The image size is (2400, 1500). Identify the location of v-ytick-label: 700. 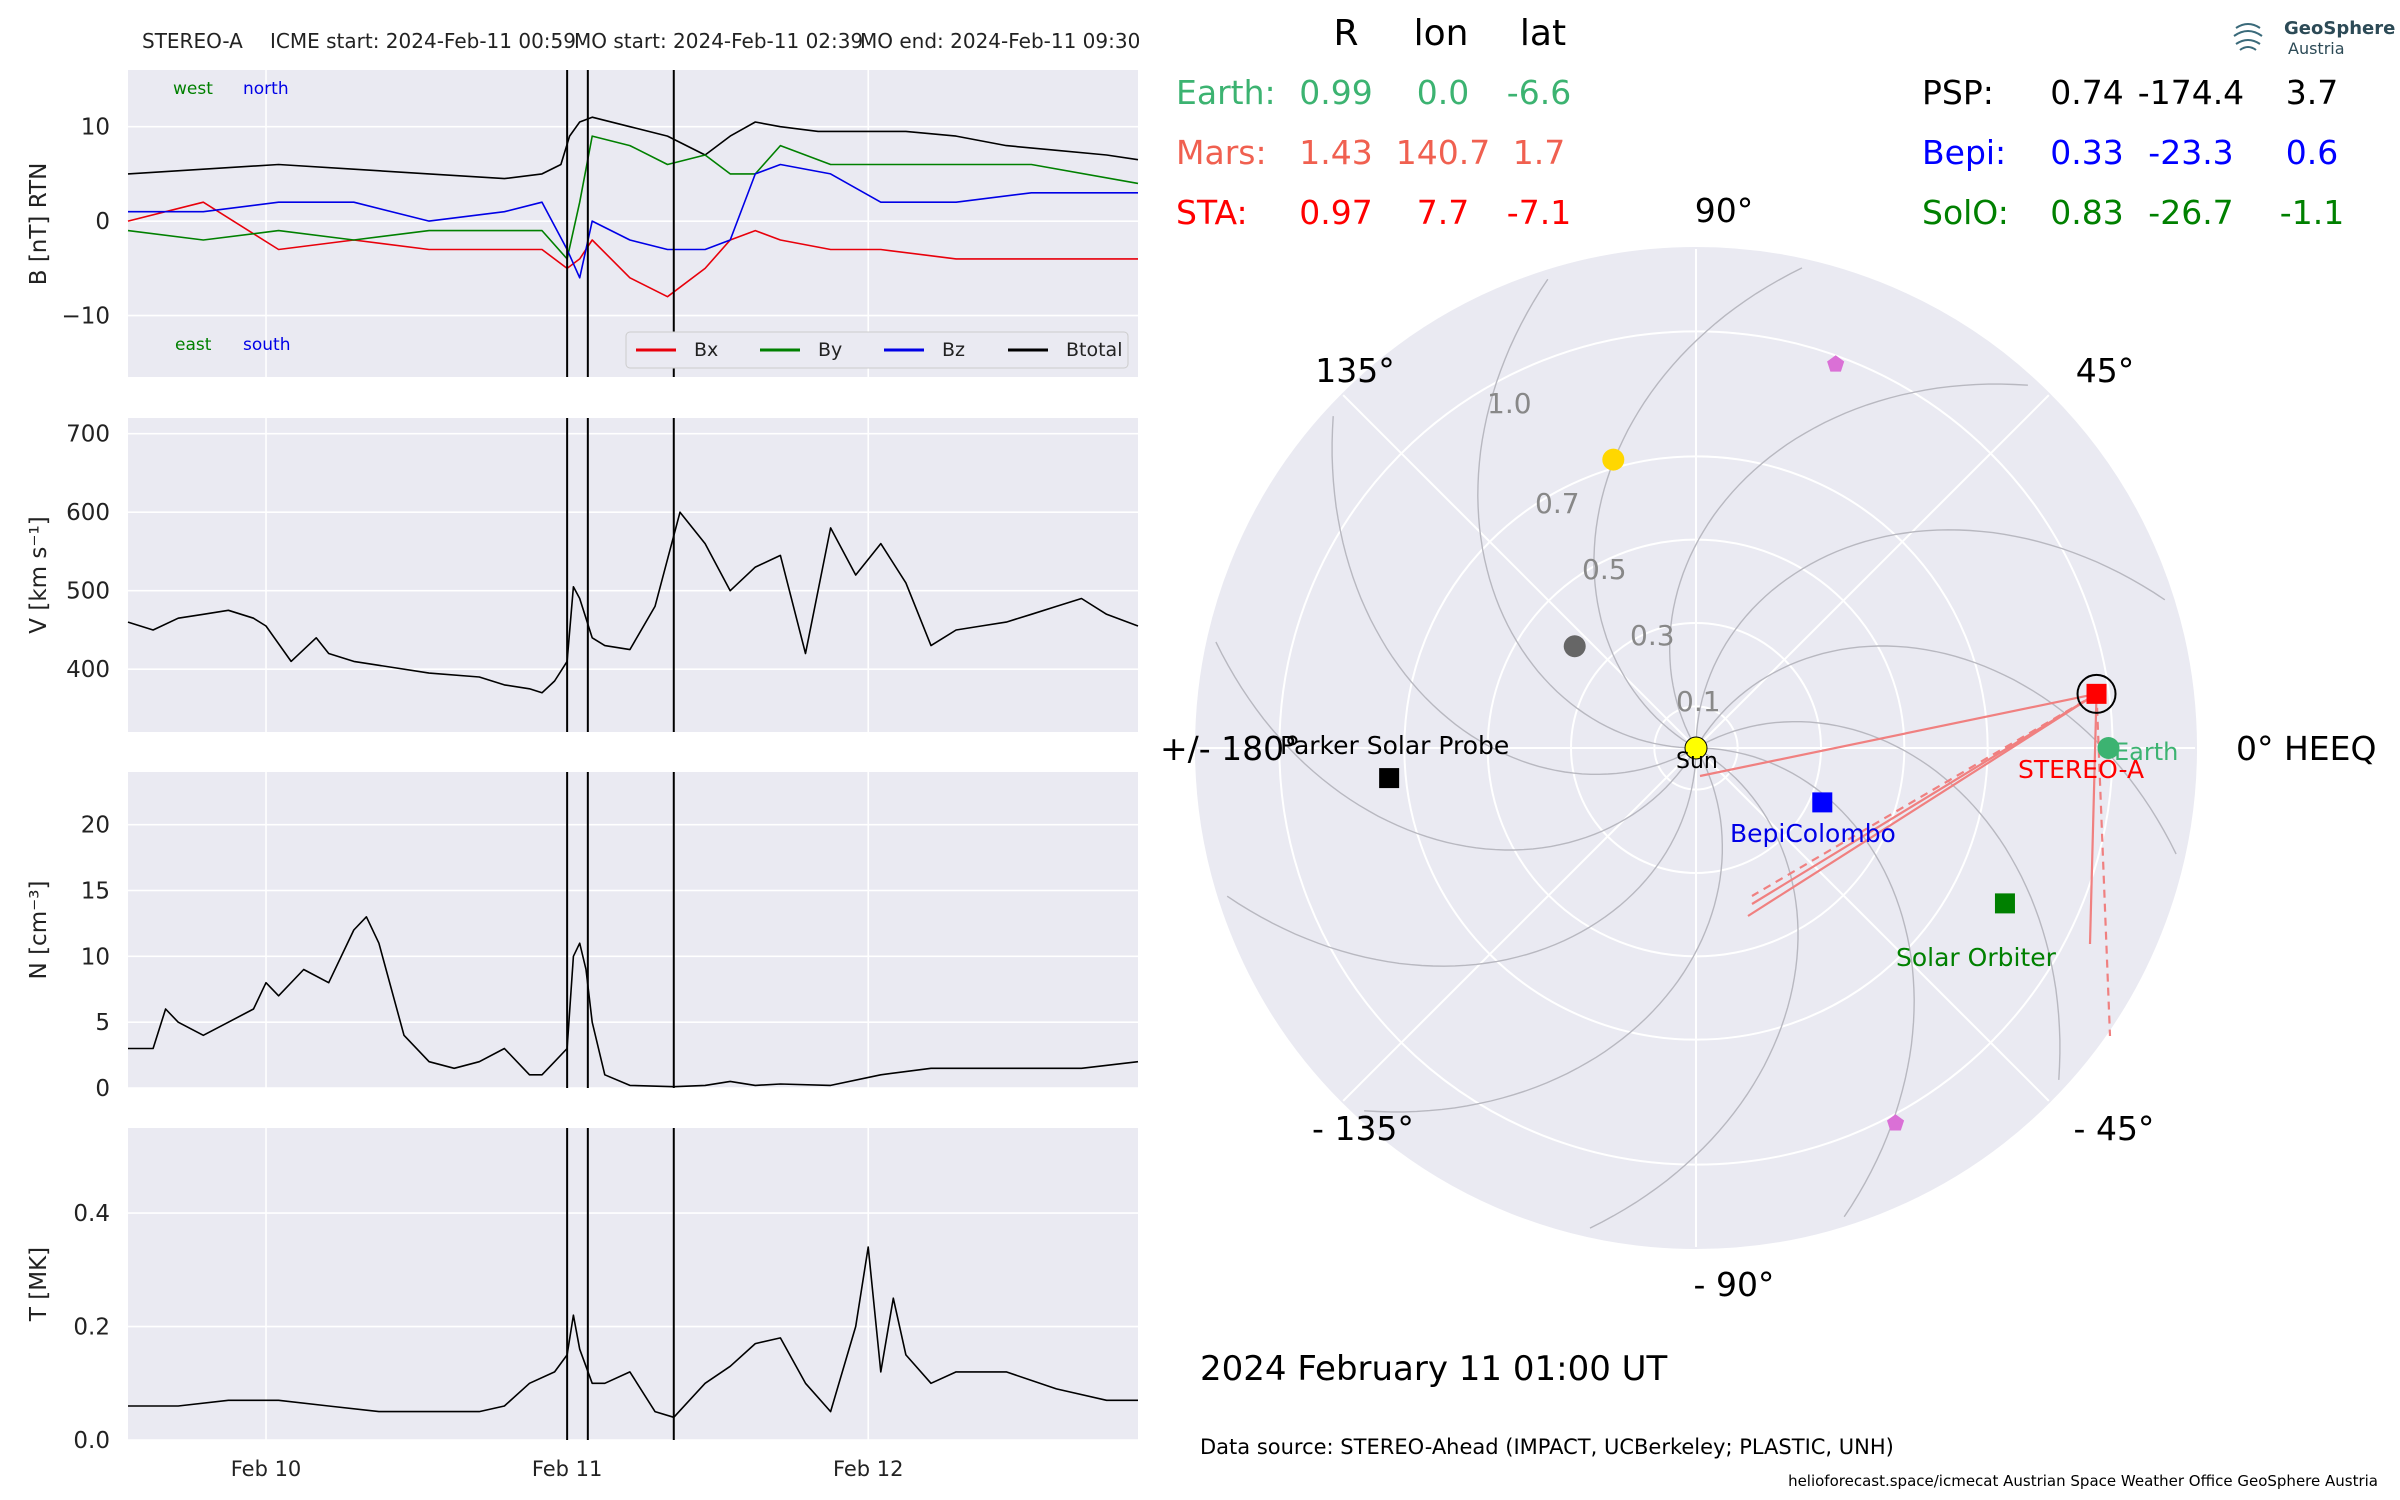
(88, 435).